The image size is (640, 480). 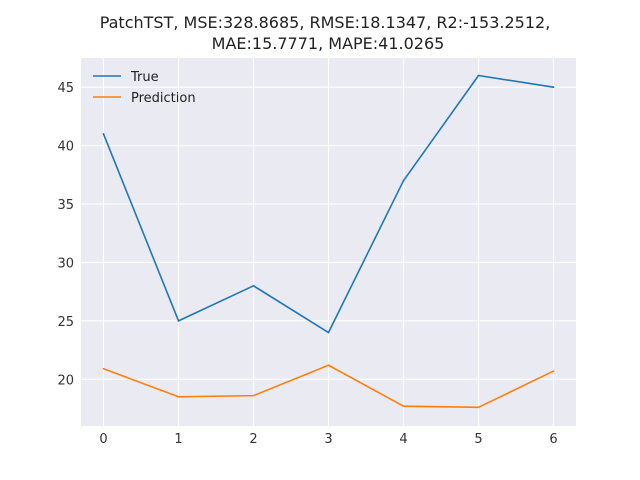 I want to click on x-tick-label: 5, so click(x=478, y=439).